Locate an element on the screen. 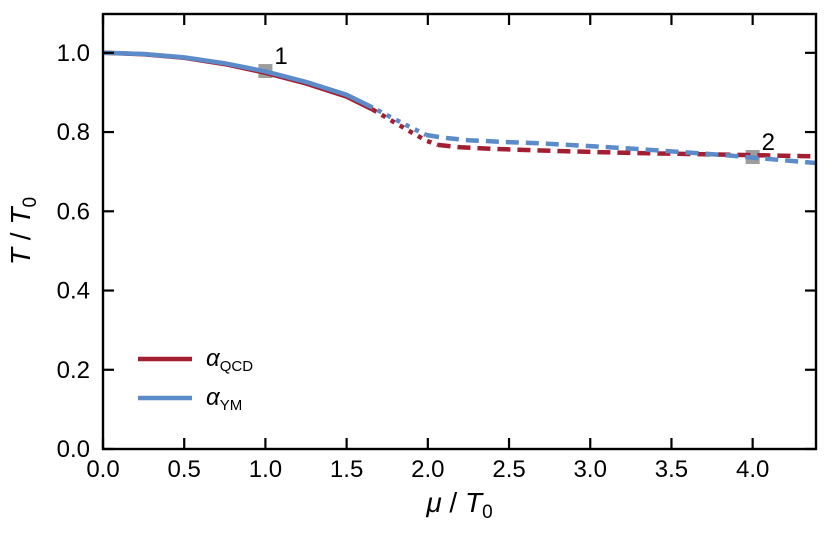 The height and width of the screenshot is (541, 831). curve-alpha-ym-solid is located at coordinates (238, 80).